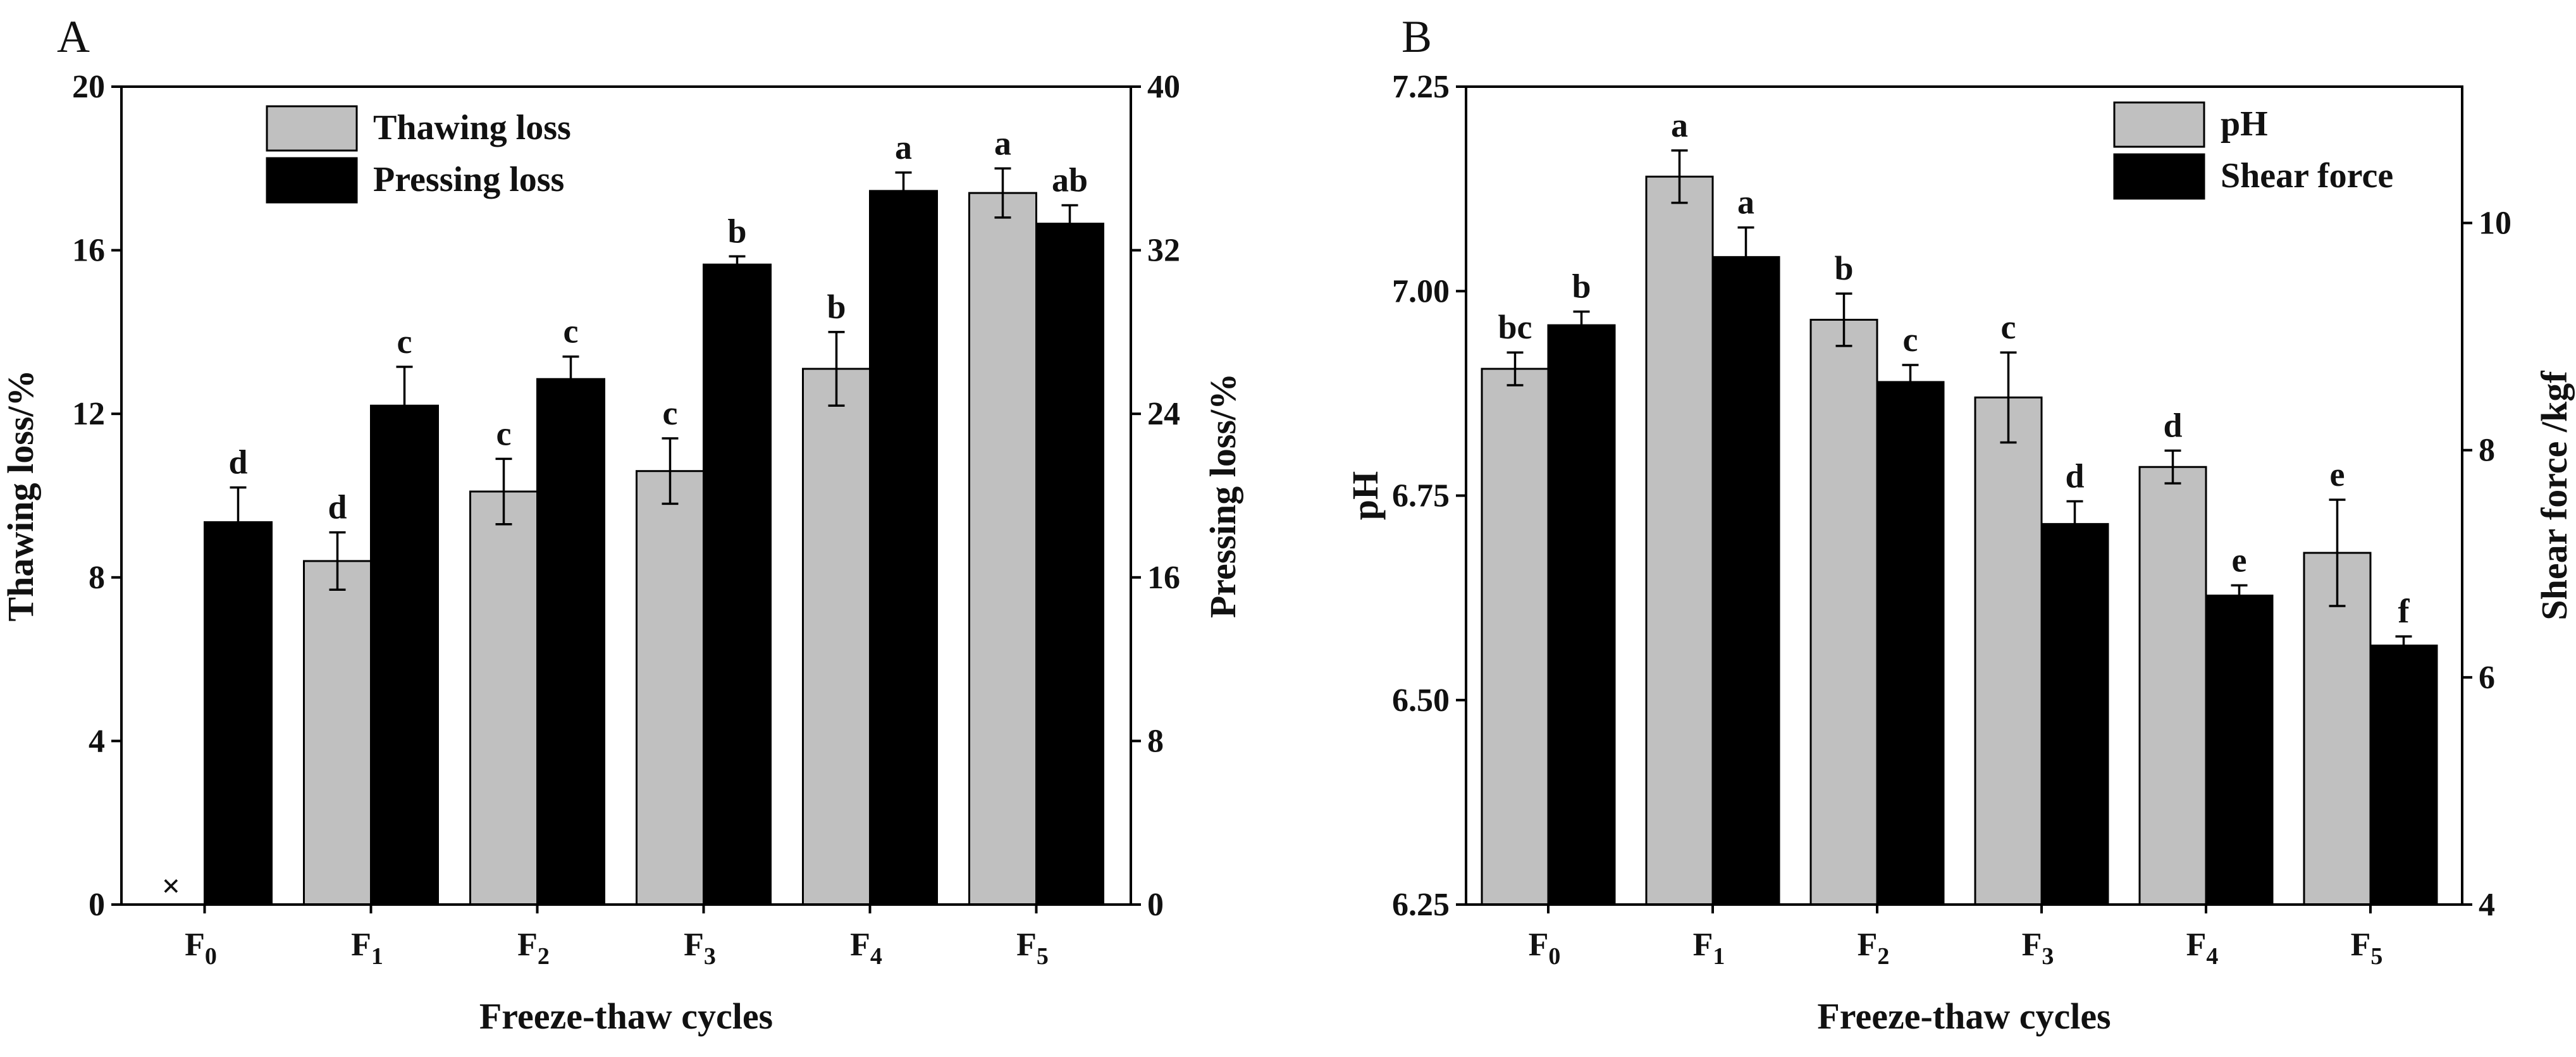 The image size is (2576, 1057). Describe the element at coordinates (2376, 956) in the screenshot. I see `x-tick-label-sub: 5` at that location.